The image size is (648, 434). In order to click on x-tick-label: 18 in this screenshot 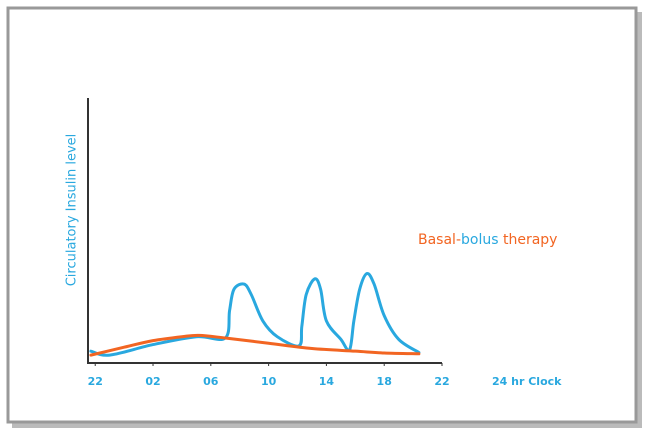, I will do `click(384, 381)`.